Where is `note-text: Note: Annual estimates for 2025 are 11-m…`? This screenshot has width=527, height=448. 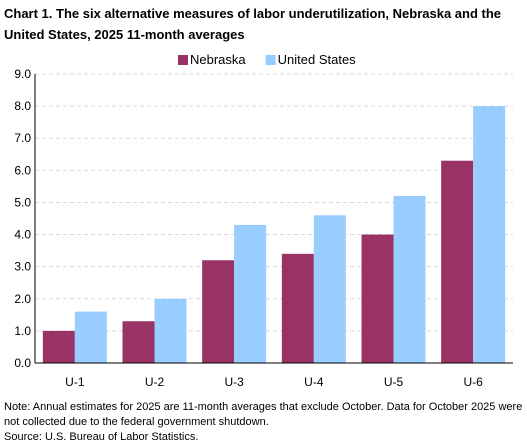
note-text: Note: Annual estimates for 2025 are 11-m… is located at coordinates (263, 414).